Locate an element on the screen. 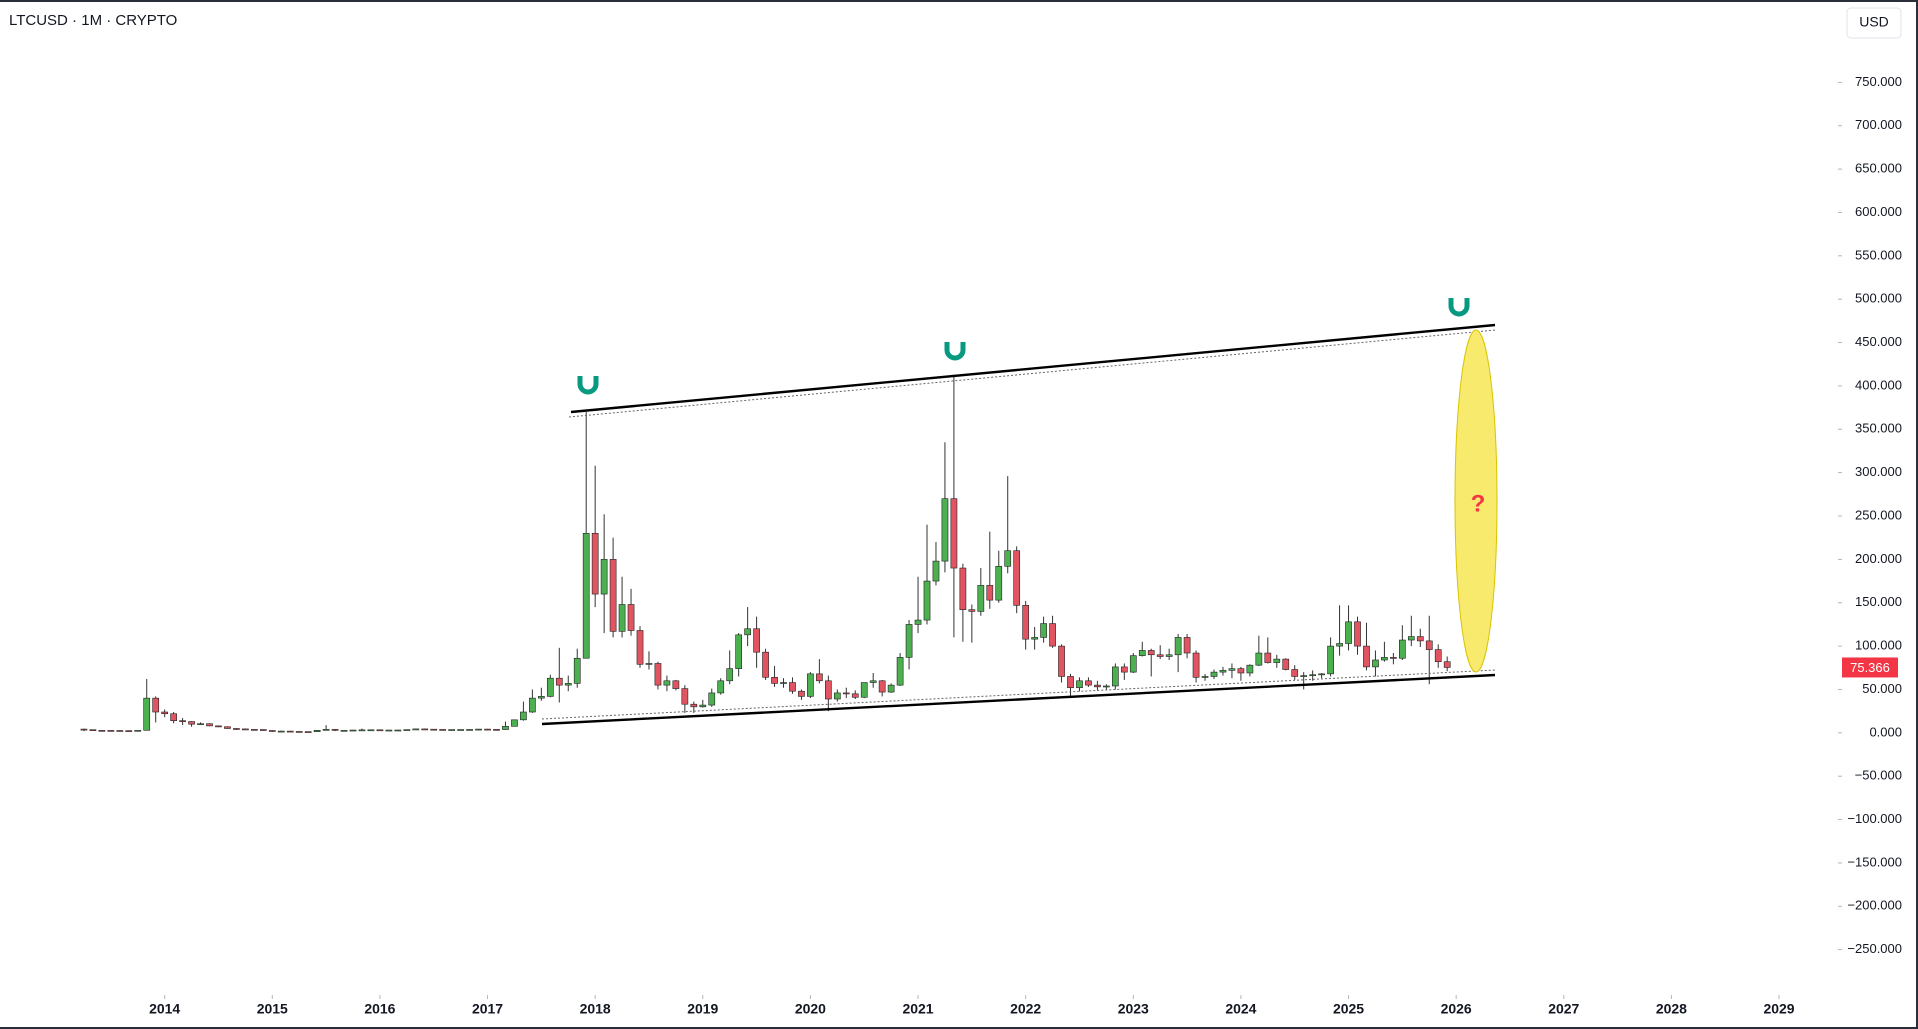 The image size is (1918, 1029). y-tick-label: 200.000 is located at coordinates (1878, 558).